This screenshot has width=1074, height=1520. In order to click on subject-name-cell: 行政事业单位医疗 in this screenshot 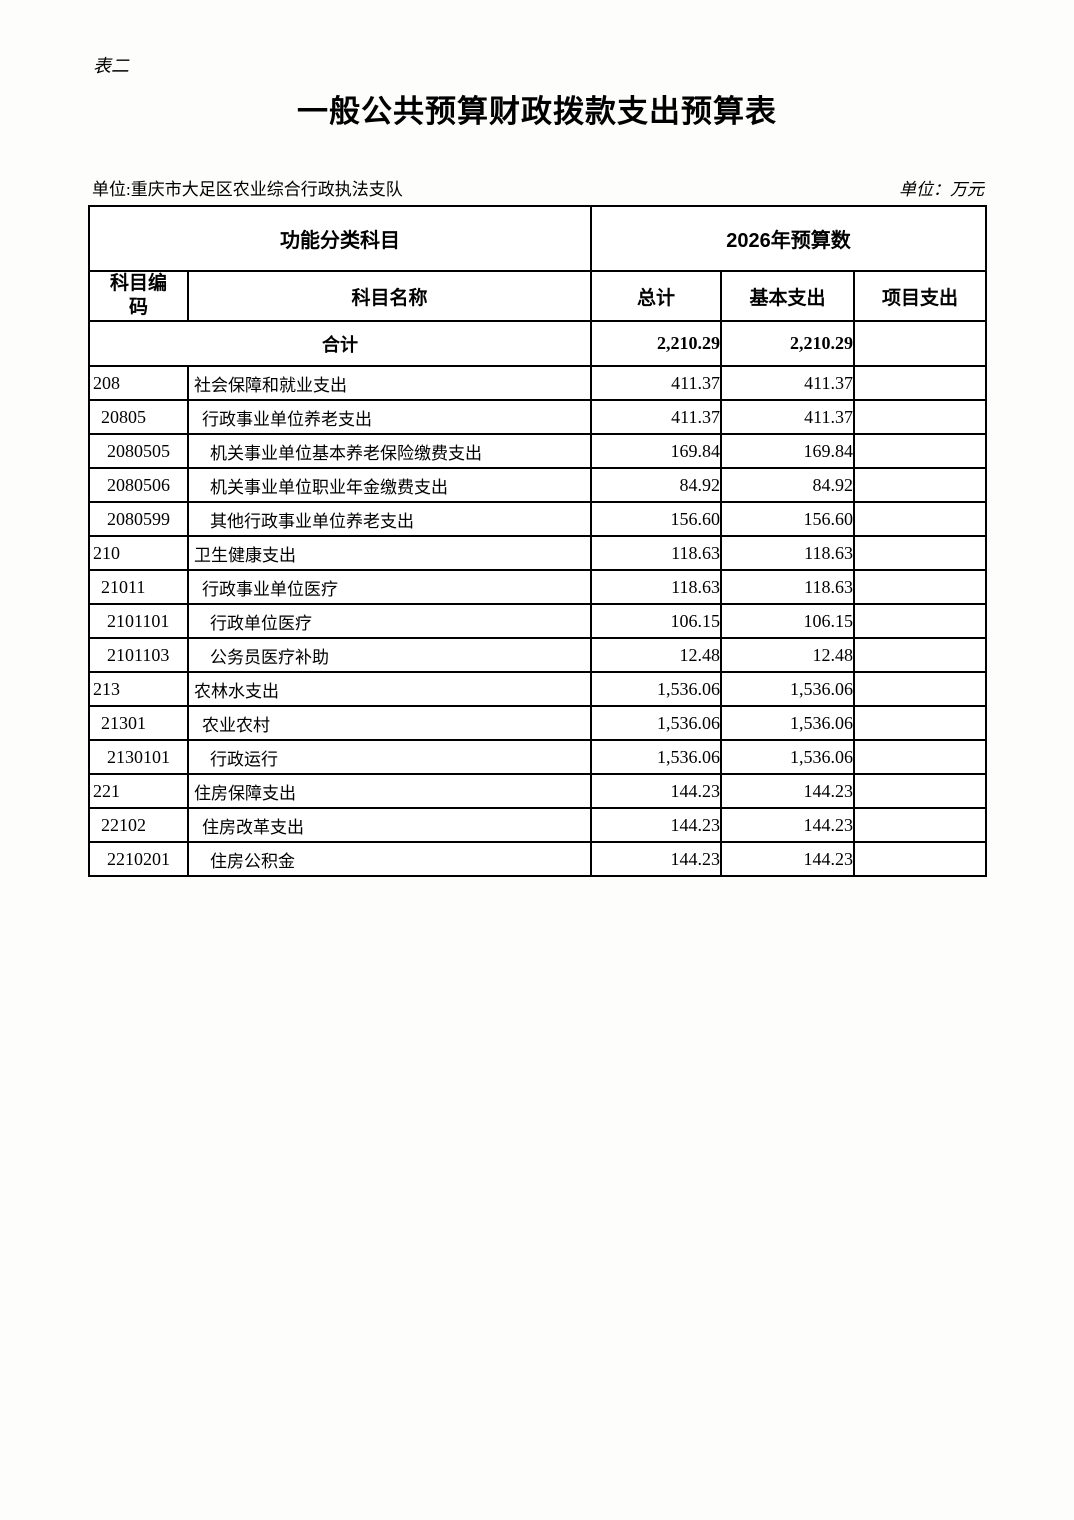, I will do `click(389, 587)`.